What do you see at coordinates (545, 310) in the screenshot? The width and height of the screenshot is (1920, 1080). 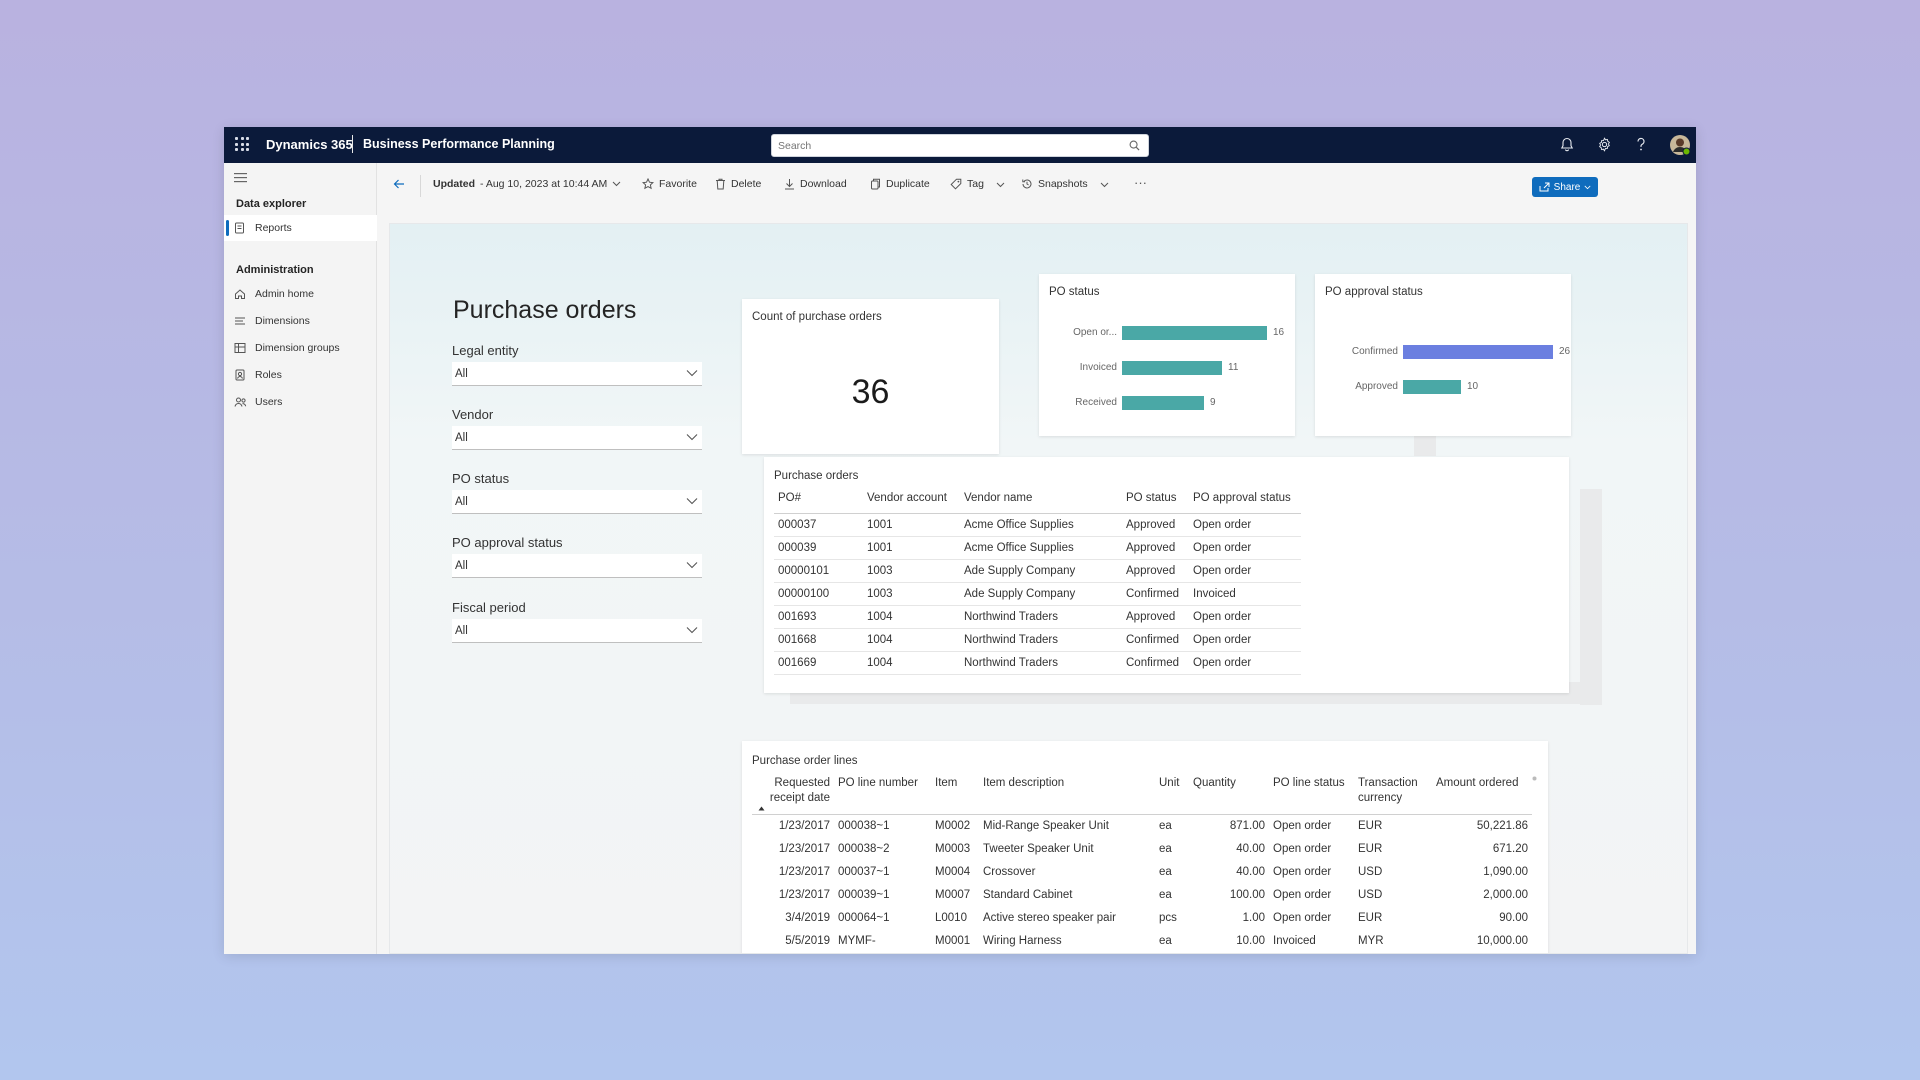 I see `page-title: Purchase orders` at bounding box center [545, 310].